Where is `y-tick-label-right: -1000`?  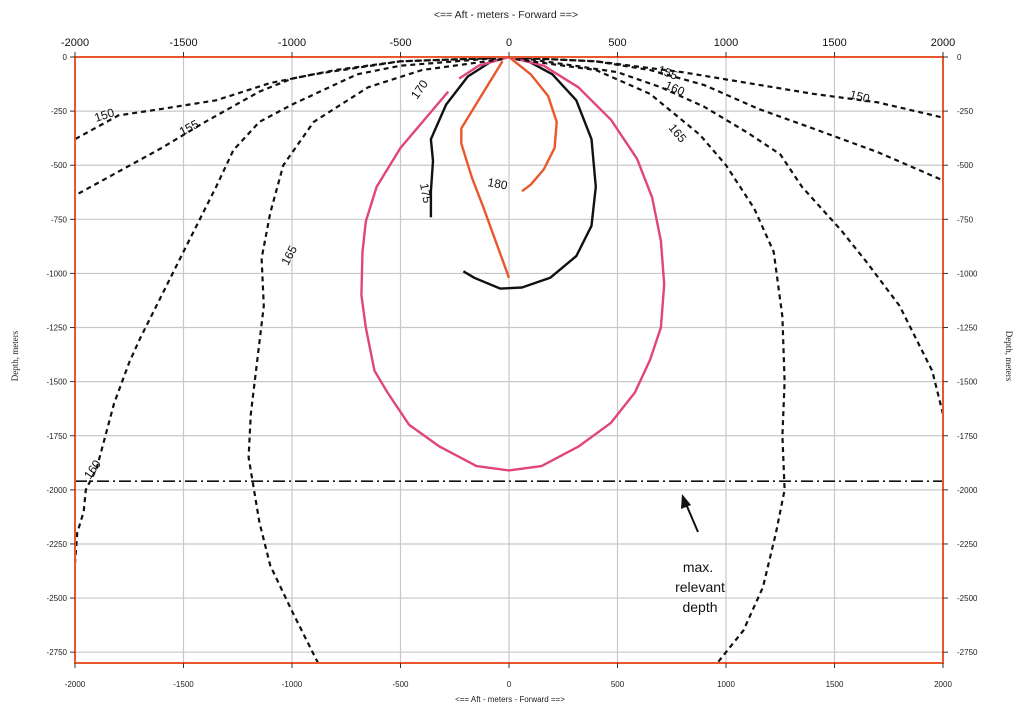 y-tick-label-right: -1000 is located at coordinates (967, 273).